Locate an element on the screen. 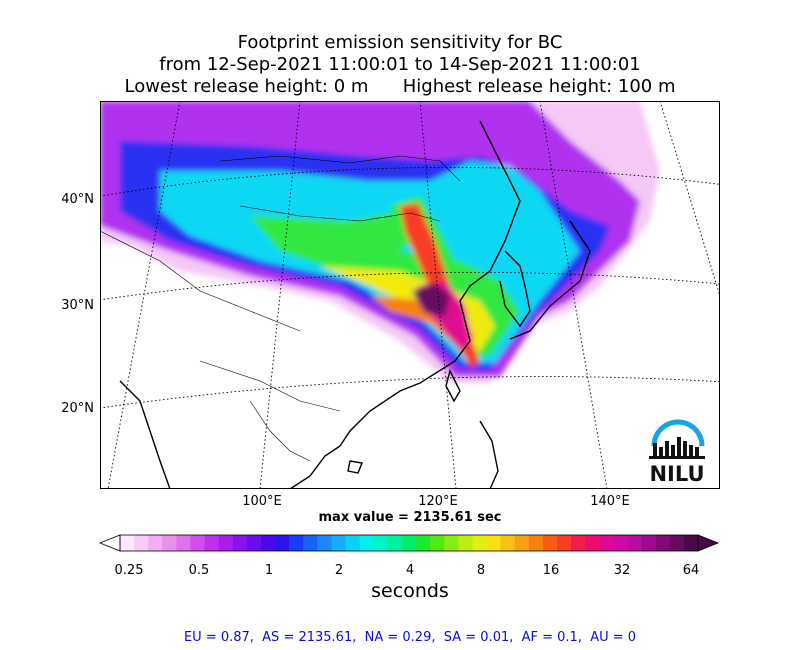 The height and width of the screenshot is (650, 800). title-line-1: Footprint emission sensitivity for BC is located at coordinates (400, 42).